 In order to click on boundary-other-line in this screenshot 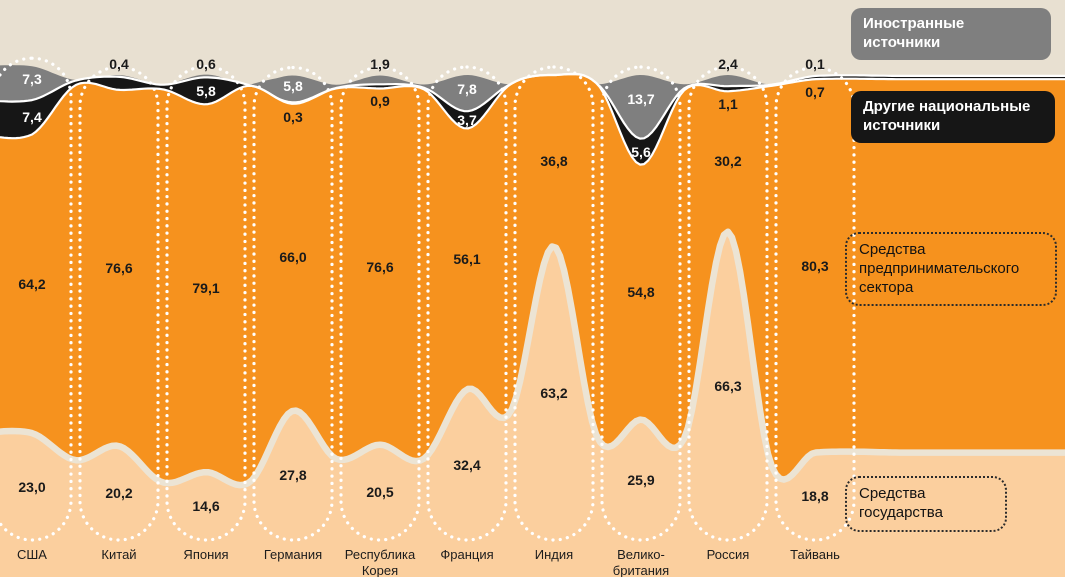, I will do `click(532, 106)`.